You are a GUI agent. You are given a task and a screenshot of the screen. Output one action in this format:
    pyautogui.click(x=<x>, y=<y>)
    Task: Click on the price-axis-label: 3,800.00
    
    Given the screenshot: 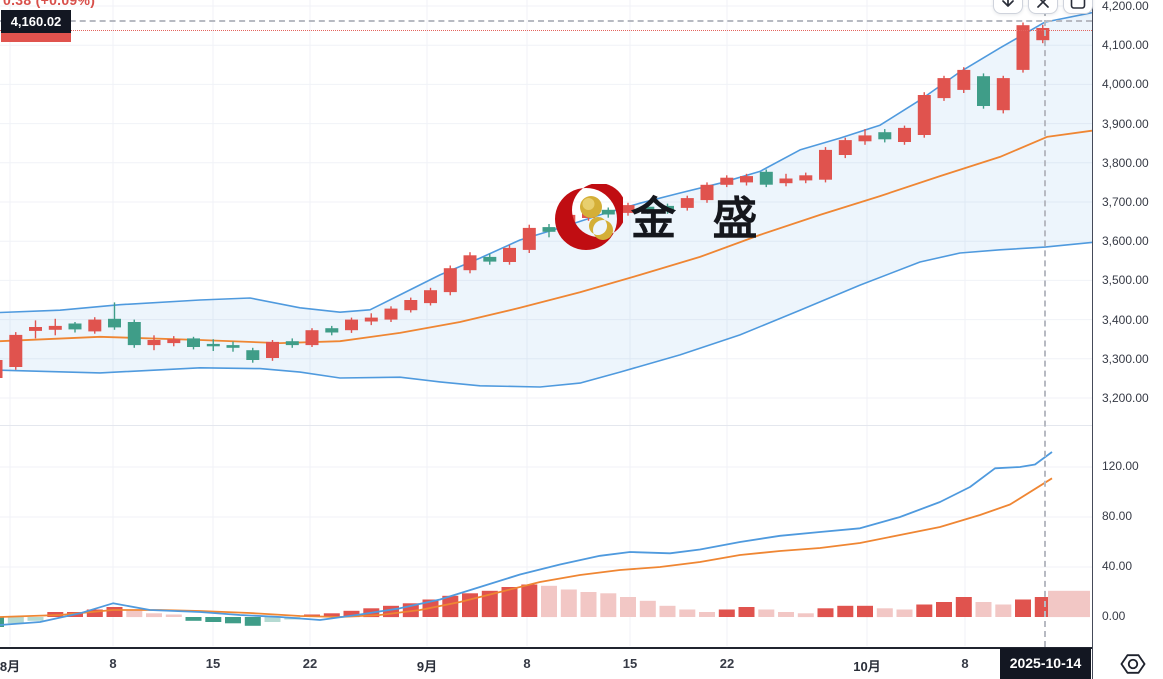 What is the action you would take?
    pyautogui.click(x=1125, y=163)
    